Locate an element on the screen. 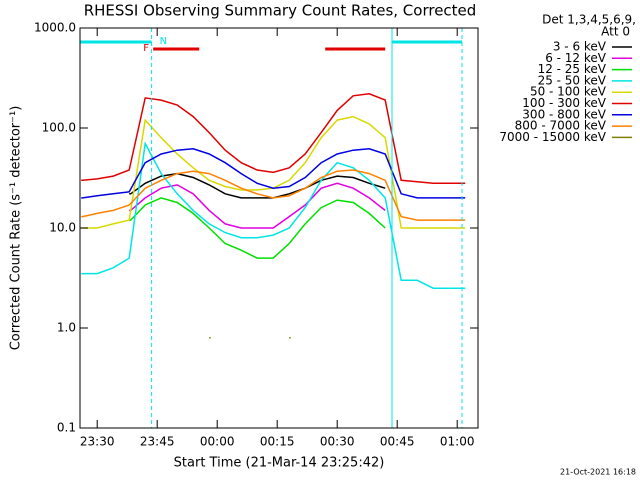  legend-label: 50 - 100 keV is located at coordinates (568, 92).